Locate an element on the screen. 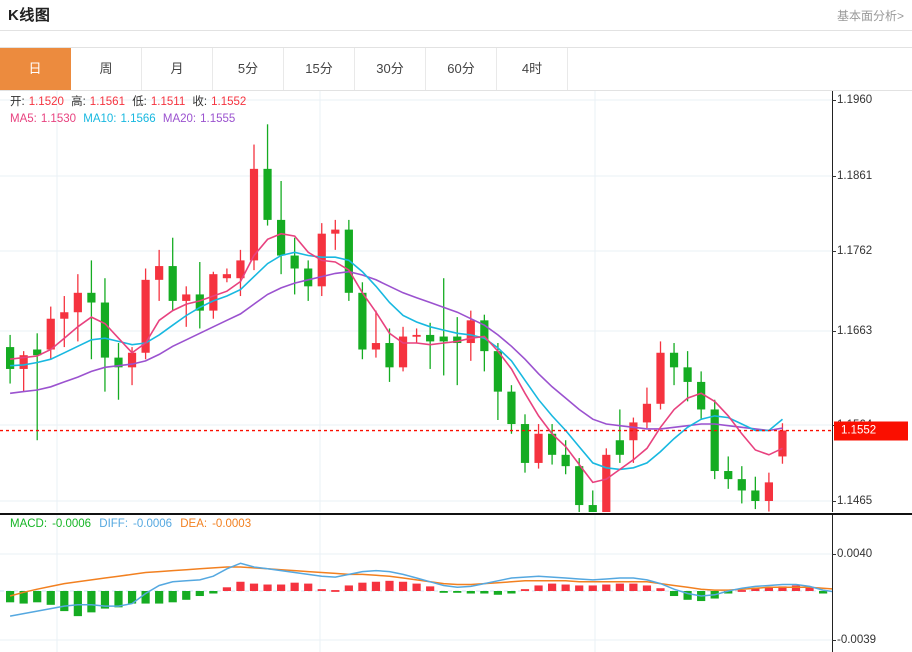 This screenshot has width=912, height=652. tab-label: 15分 is located at coordinates (319, 68).